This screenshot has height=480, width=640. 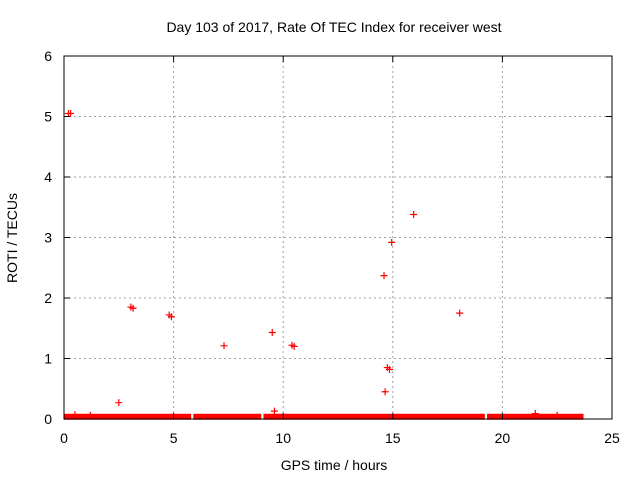 What do you see at coordinates (48, 56) in the screenshot?
I see `y-tick-label: 6` at bounding box center [48, 56].